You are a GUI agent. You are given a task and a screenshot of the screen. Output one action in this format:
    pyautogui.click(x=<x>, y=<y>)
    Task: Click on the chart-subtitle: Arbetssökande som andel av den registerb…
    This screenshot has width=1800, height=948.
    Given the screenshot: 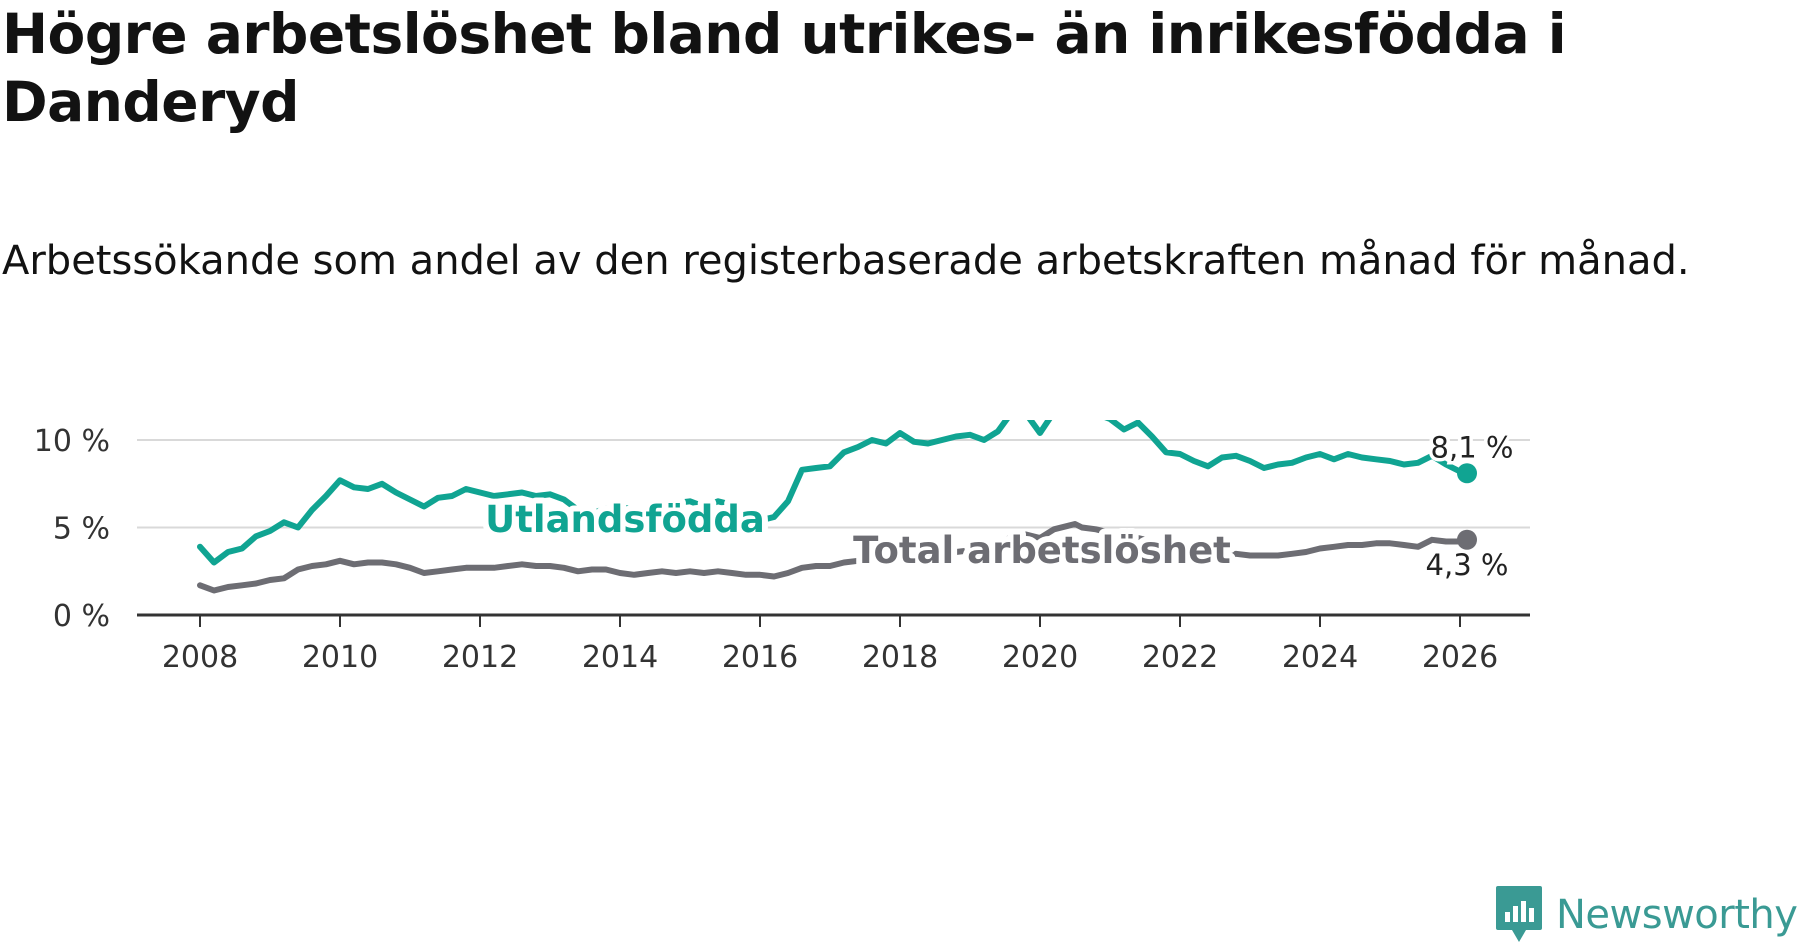 What is the action you would take?
    pyautogui.click(x=846, y=261)
    